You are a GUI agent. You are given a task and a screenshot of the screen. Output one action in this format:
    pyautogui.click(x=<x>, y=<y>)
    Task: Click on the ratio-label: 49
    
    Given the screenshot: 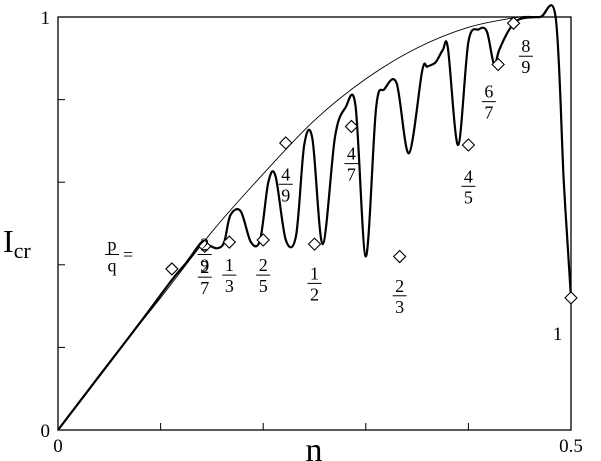 What is the action you would take?
    pyautogui.click(x=285, y=184)
    